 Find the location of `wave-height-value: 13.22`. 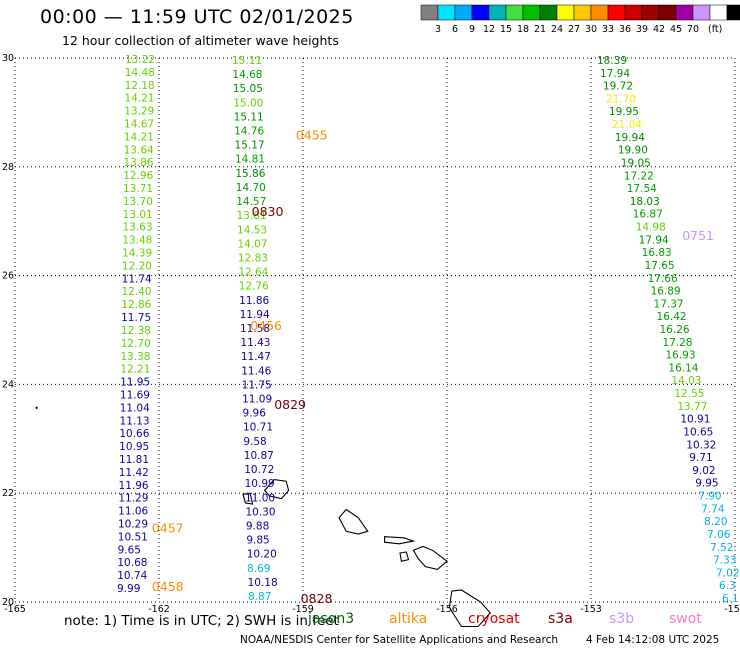

wave-height-value: 13.22 is located at coordinates (140, 60).